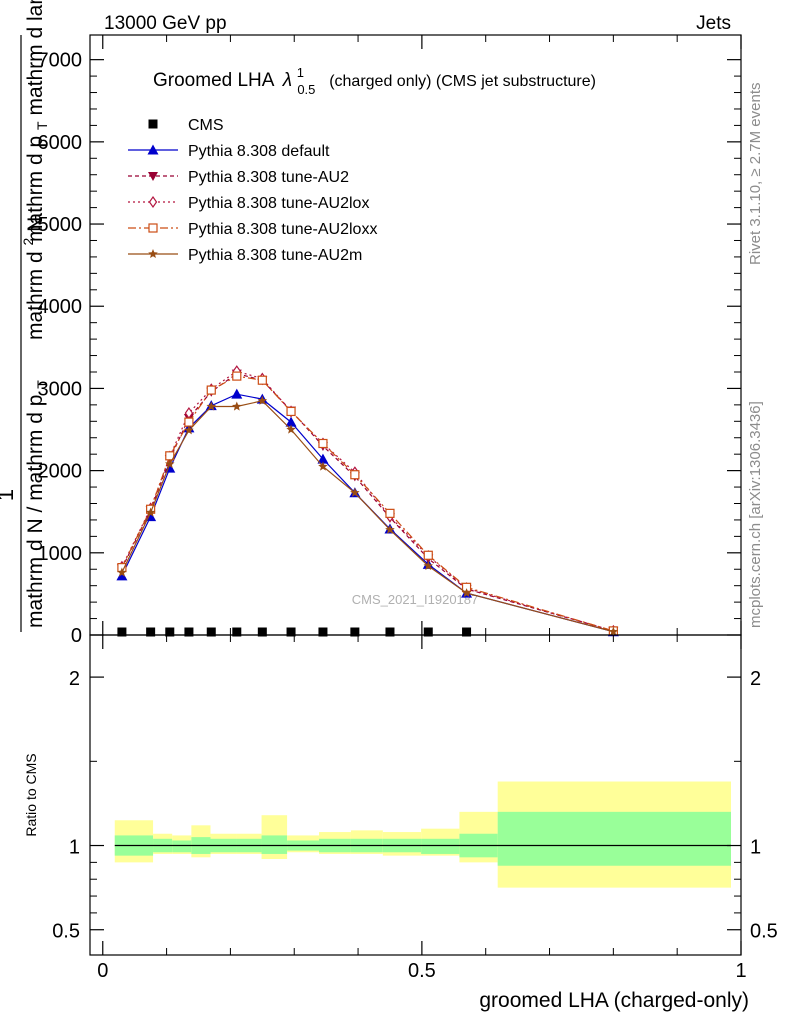 The width and height of the screenshot is (786, 1024). Describe the element at coordinates (60, 307) in the screenshot. I see `y-tick-label: 4000` at that location.